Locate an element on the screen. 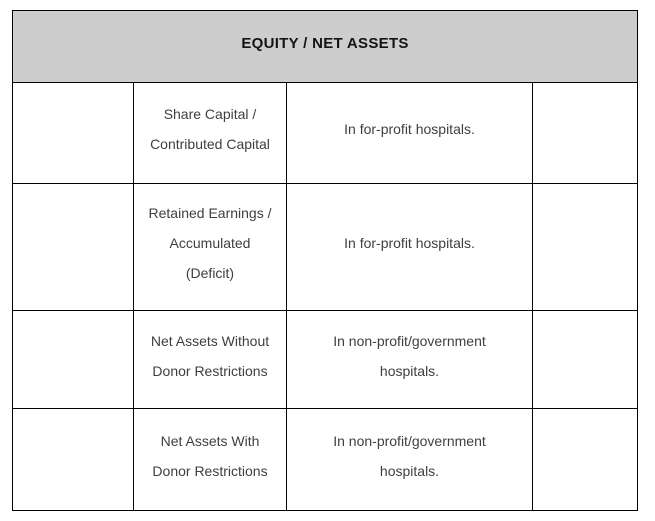 Image resolution: width=655 pixels, height=521 pixels. table-title: EQUITY / NET ASSETS is located at coordinates (325, 46).